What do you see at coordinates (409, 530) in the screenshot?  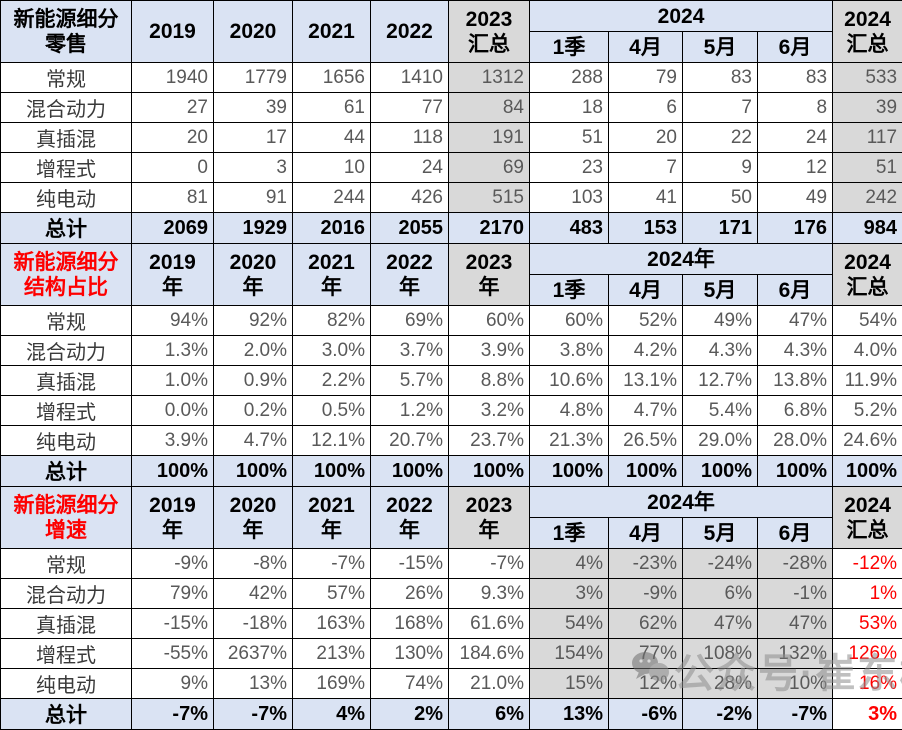 I see `col-header-year-line: 年` at bounding box center [409, 530].